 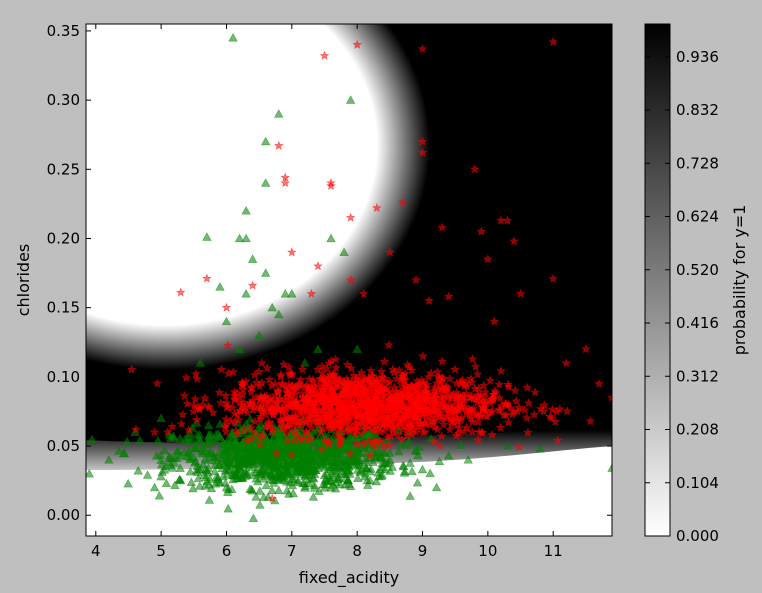 I want to click on x-tick-label: 10, so click(x=487, y=551).